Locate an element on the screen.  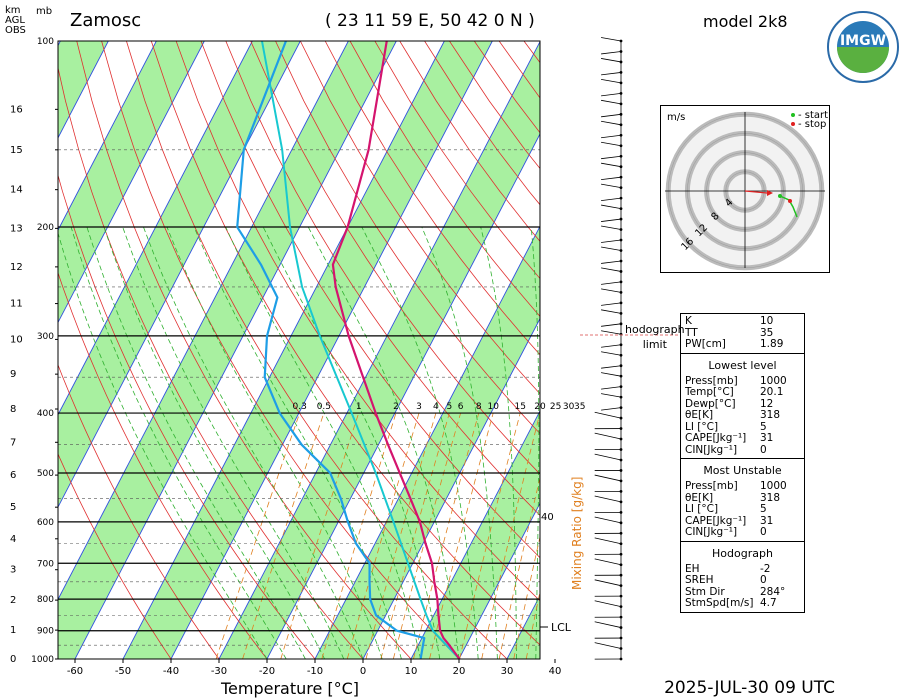
hodograph-unit: m/s is located at coordinates (676, 117).